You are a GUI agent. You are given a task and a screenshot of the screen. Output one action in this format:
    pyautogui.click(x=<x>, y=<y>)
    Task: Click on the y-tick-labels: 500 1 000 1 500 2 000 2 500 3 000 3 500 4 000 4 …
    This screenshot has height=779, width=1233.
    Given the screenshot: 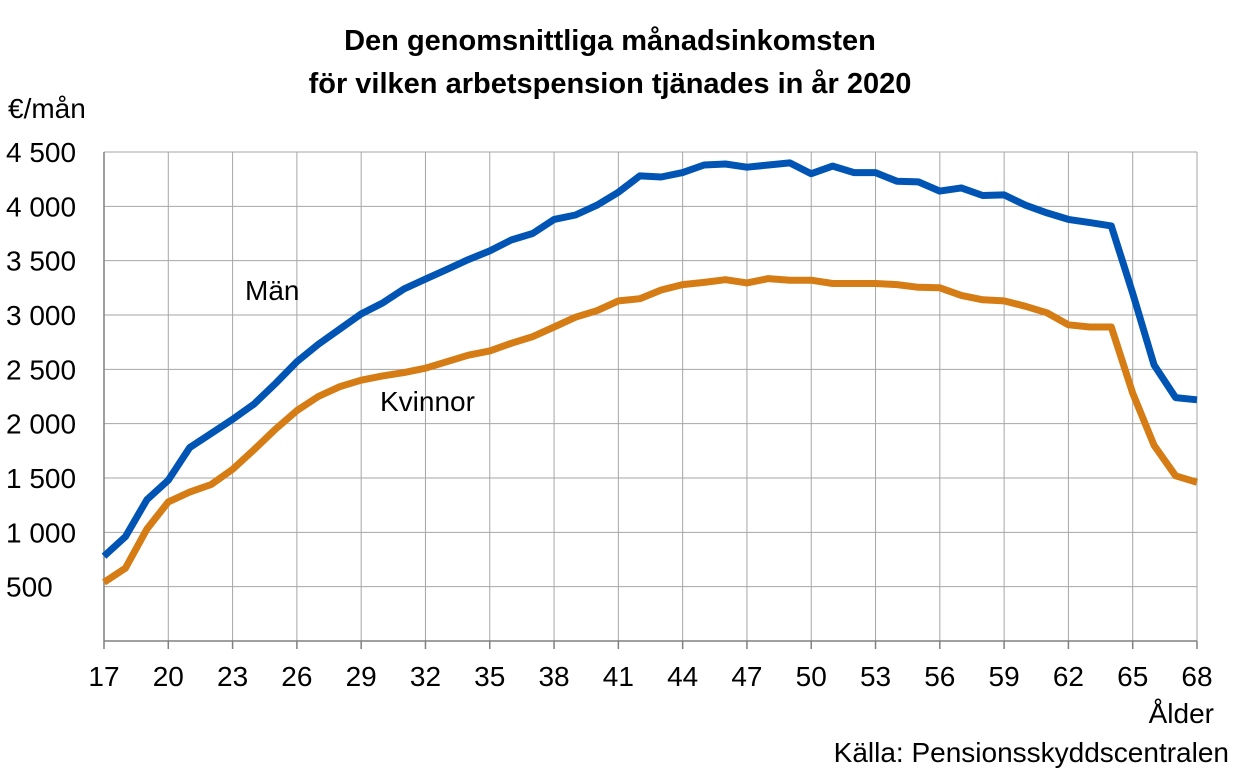 What is the action you would take?
    pyautogui.click(x=41, y=370)
    